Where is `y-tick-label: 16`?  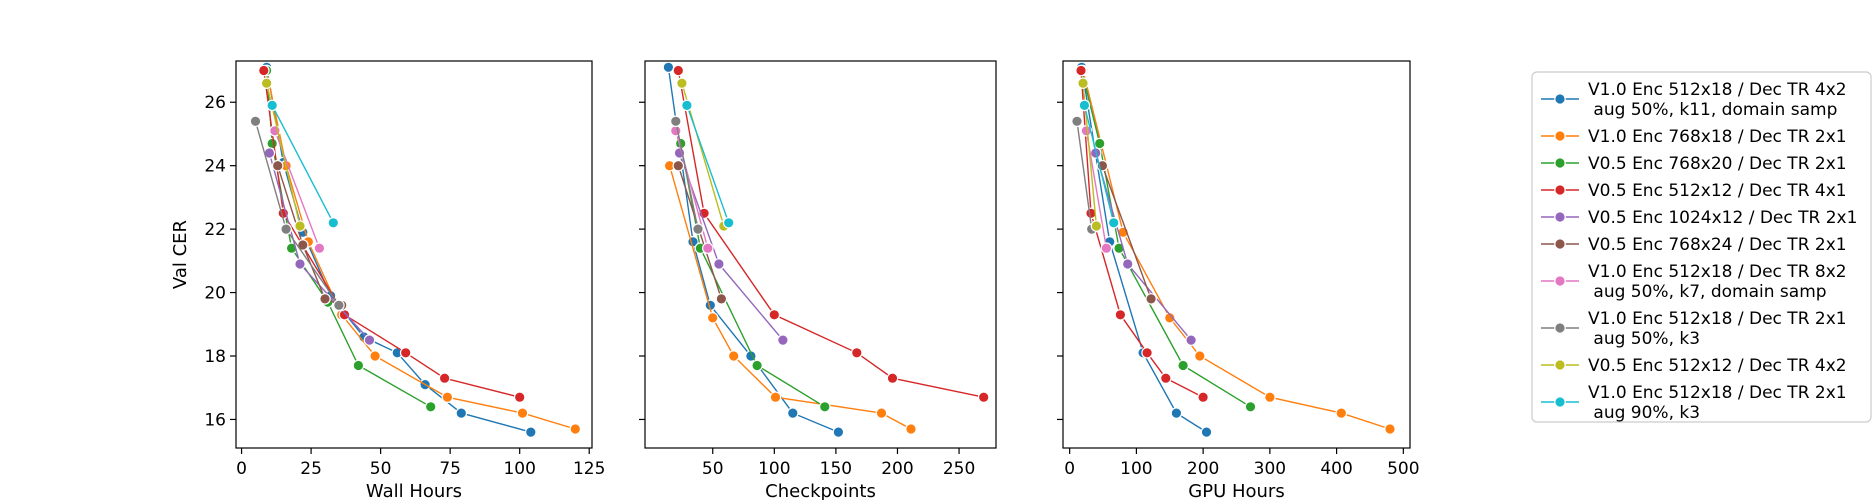
y-tick-label: 16 is located at coordinates (215, 420).